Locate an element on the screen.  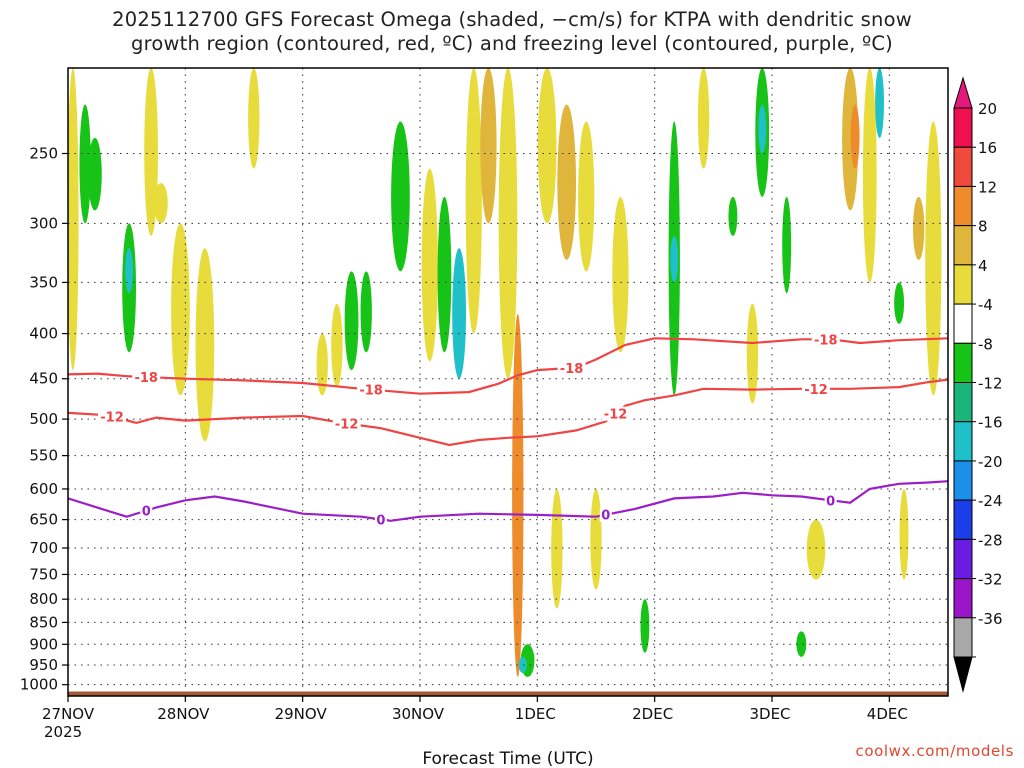
y-tick-label-700: 700 is located at coordinates (43, 548).